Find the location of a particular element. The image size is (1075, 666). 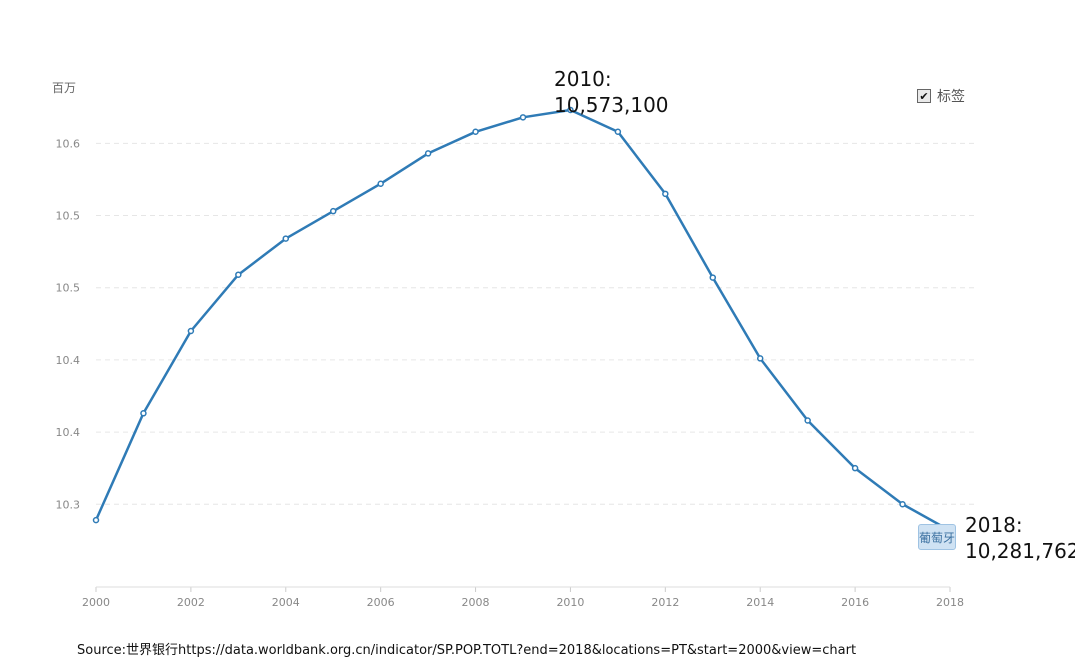

legend-toggle: ✔ 标签 is located at coordinates (941, 96).